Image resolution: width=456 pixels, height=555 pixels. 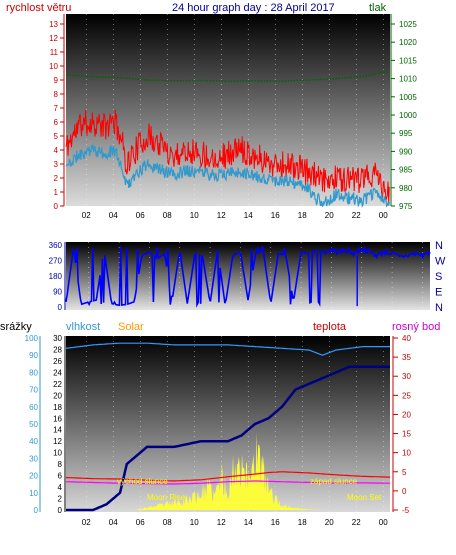 What do you see at coordinates (38, 8) in the screenshot?
I see `wind-speed-axis-title: rychlost větru` at bounding box center [38, 8].